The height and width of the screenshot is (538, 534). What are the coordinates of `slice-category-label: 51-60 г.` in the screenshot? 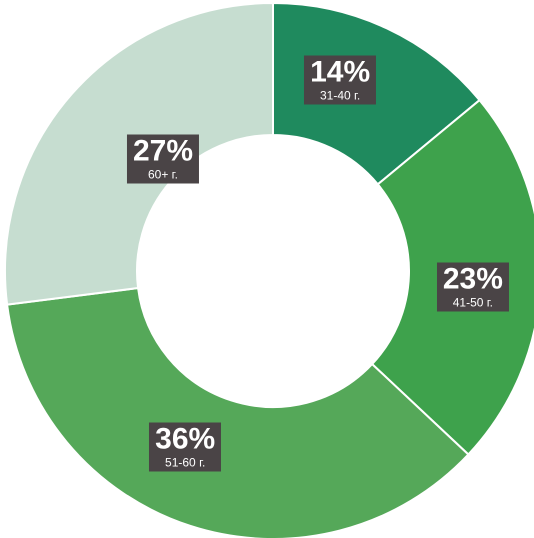 It's located at (185, 462).